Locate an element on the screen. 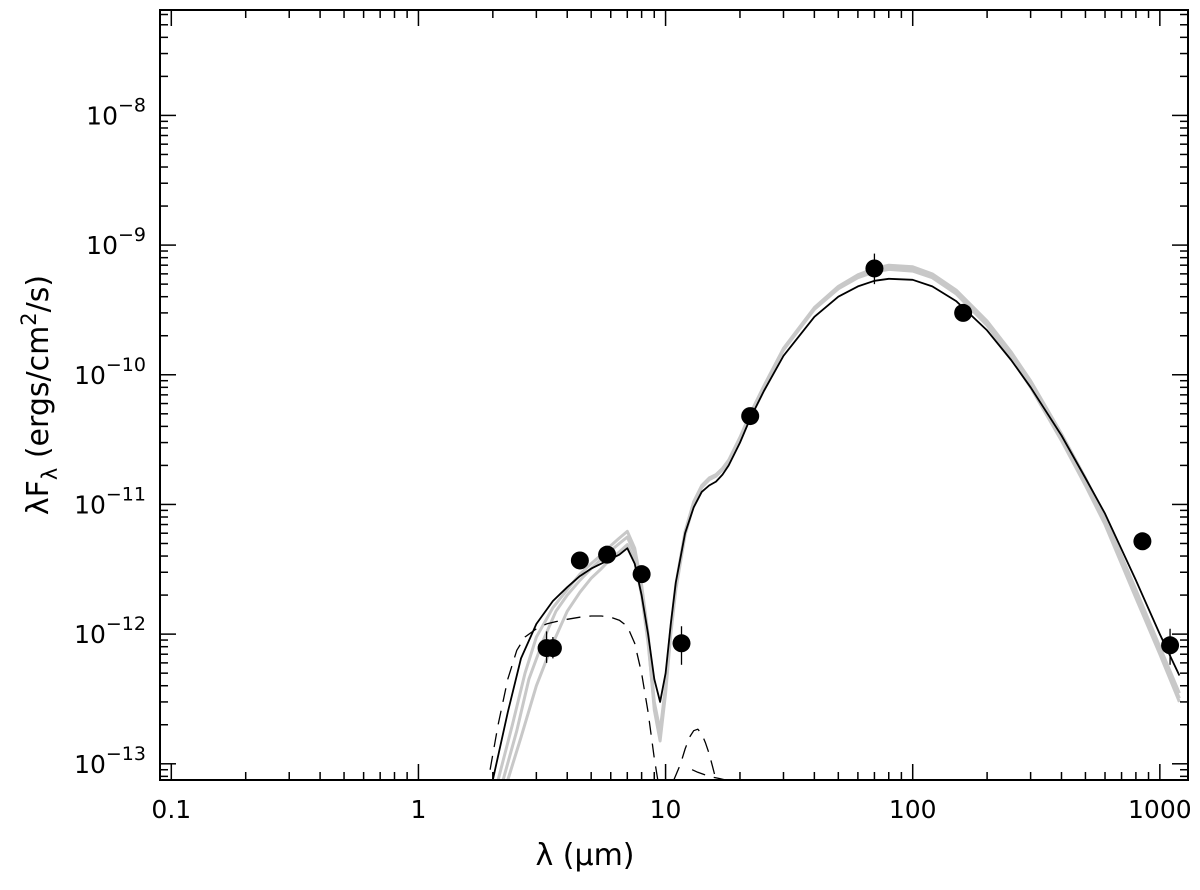  x-tick-labels: 0.1 1 10 100 1000 is located at coordinates (671, 809).